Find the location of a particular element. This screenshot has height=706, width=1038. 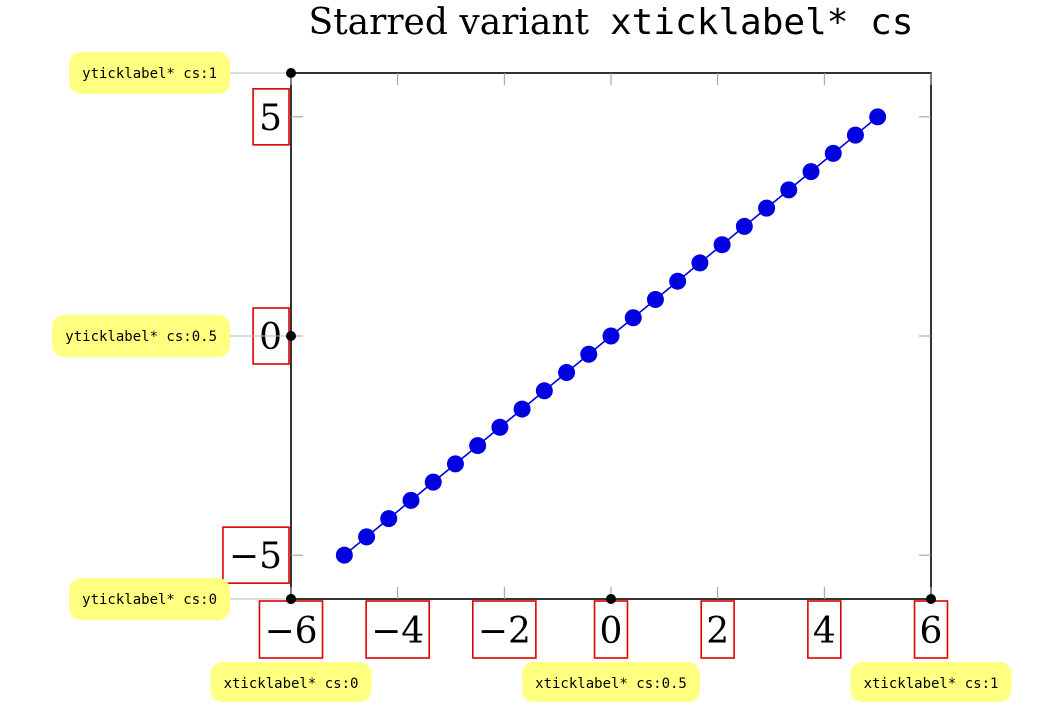

x-tick-label: 2 is located at coordinates (717, 631).